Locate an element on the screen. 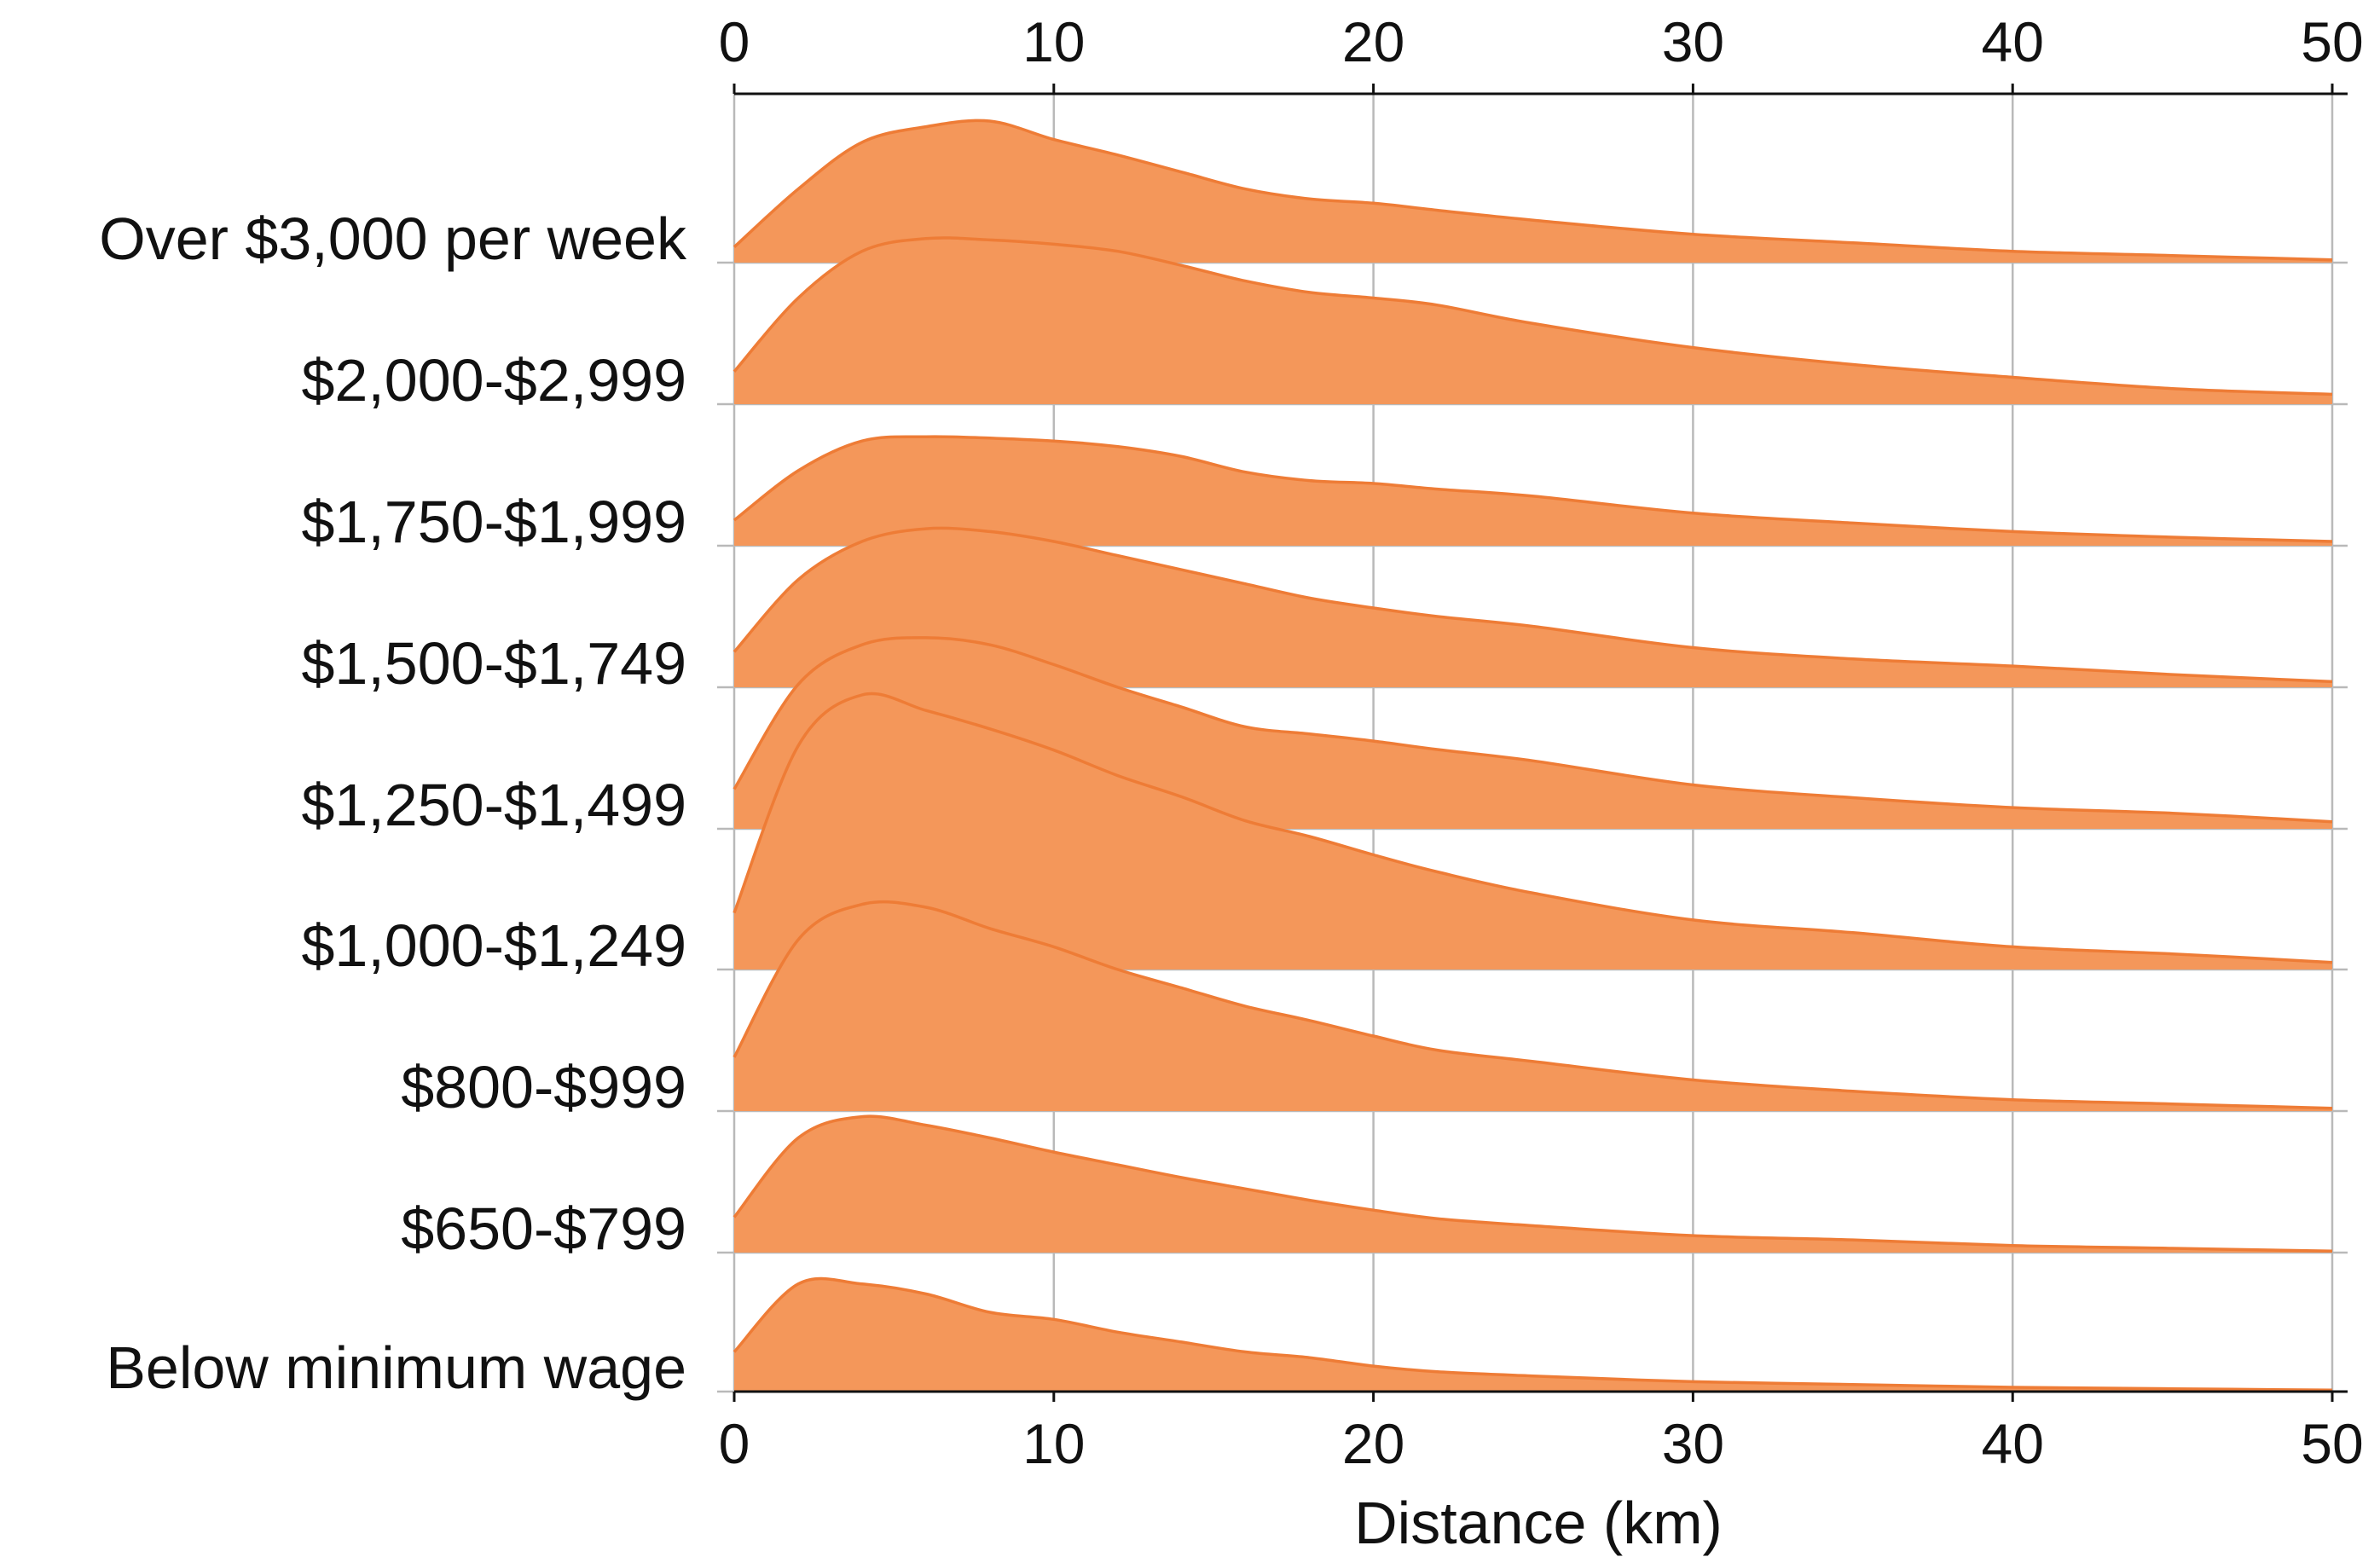 Image resolution: width=2380 pixels, height=1557 pixels. ridge-area-below-minimum-wage is located at coordinates (1533, 1335).